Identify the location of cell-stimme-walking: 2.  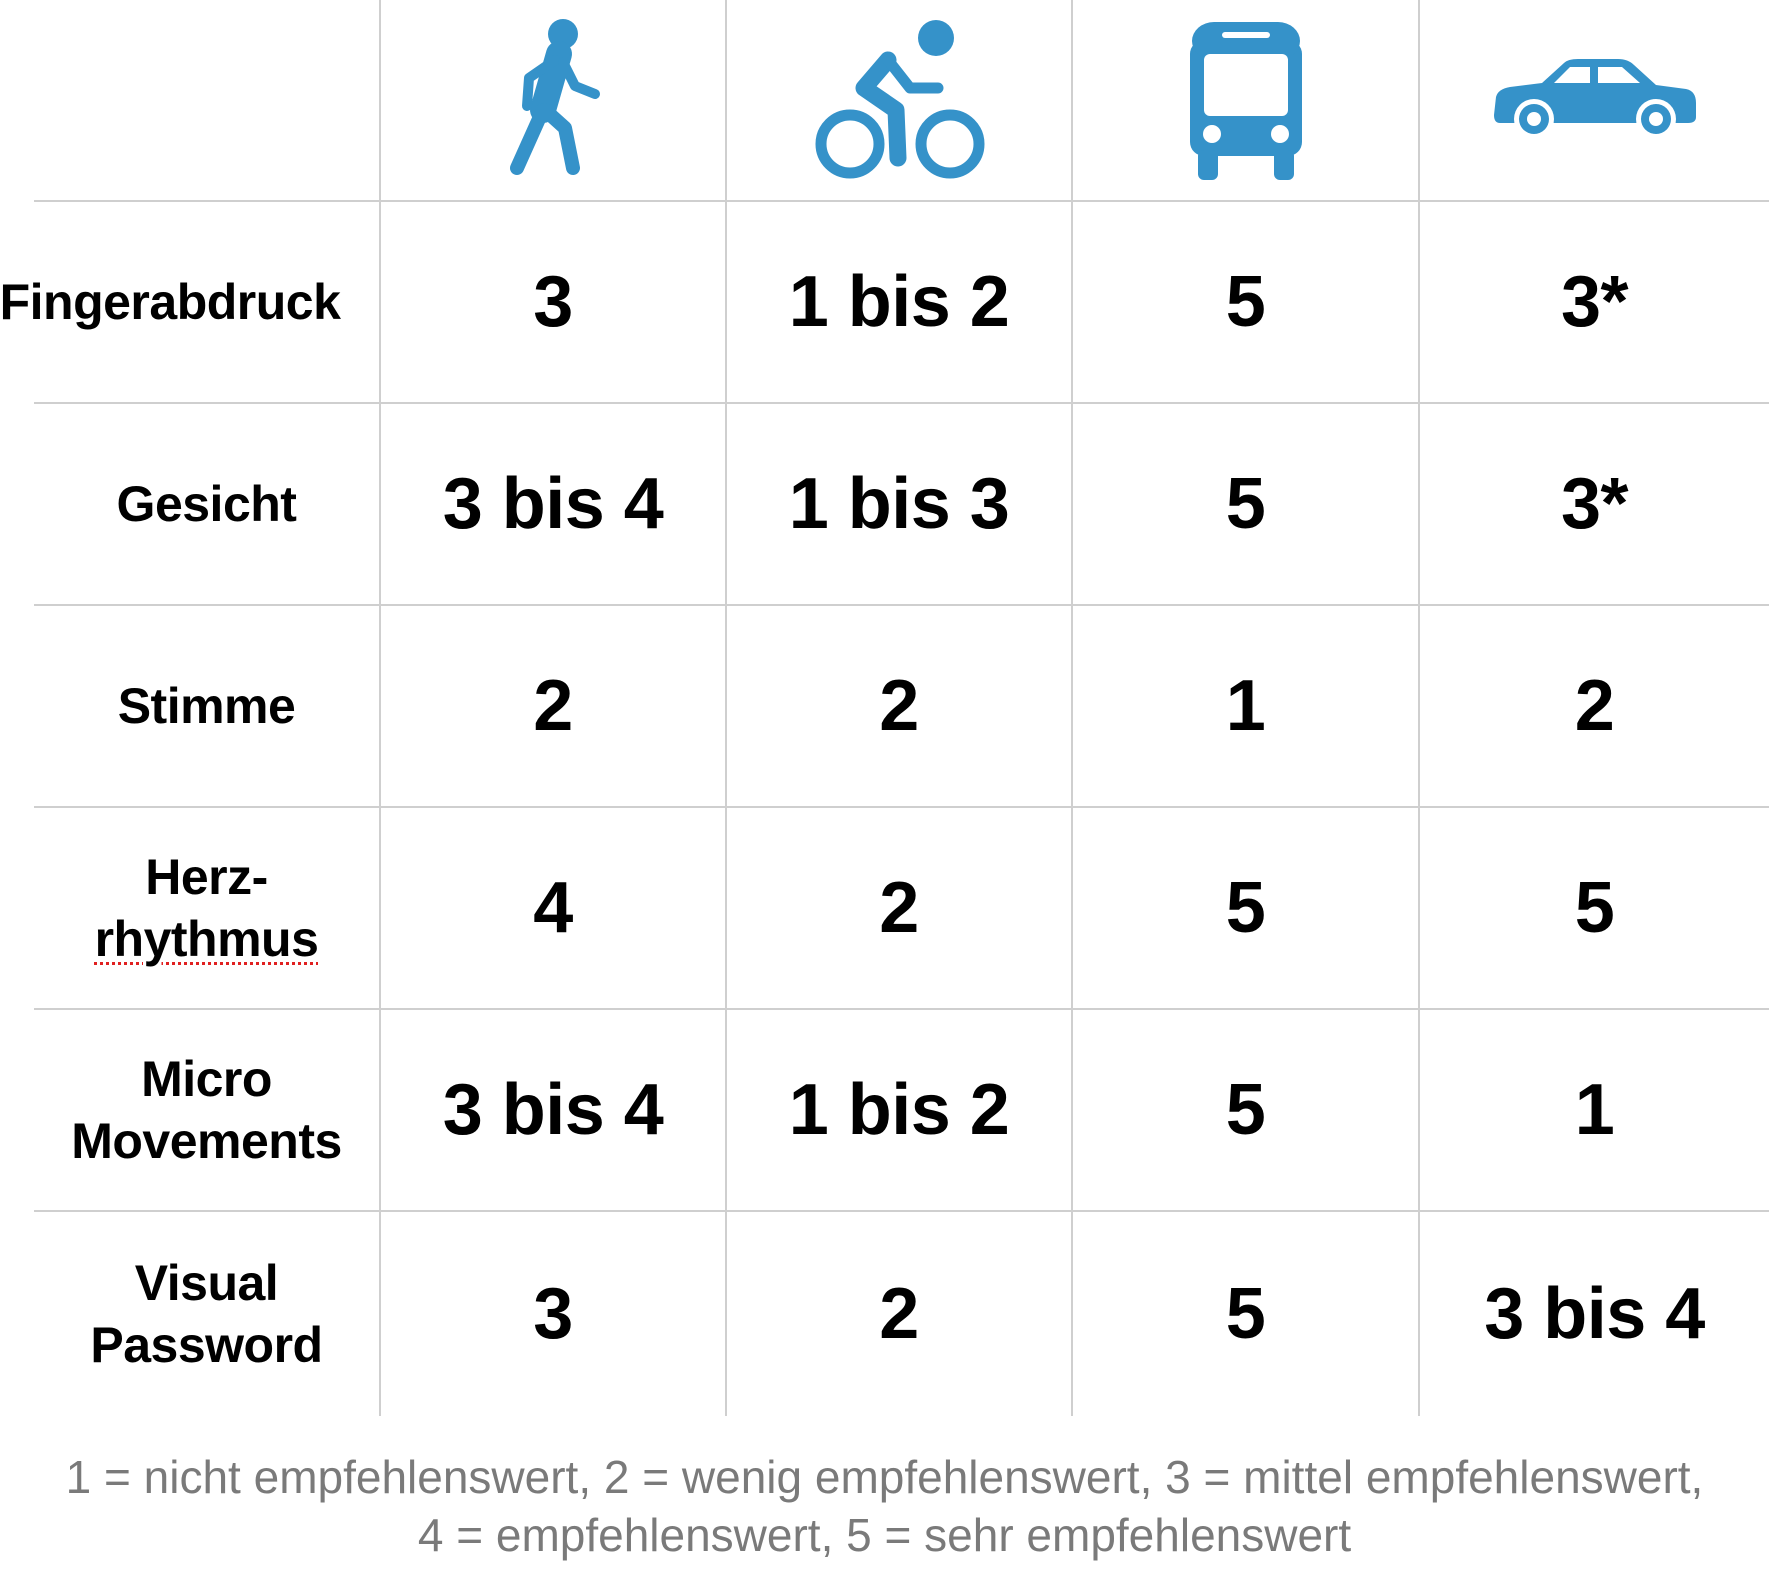
(553, 706).